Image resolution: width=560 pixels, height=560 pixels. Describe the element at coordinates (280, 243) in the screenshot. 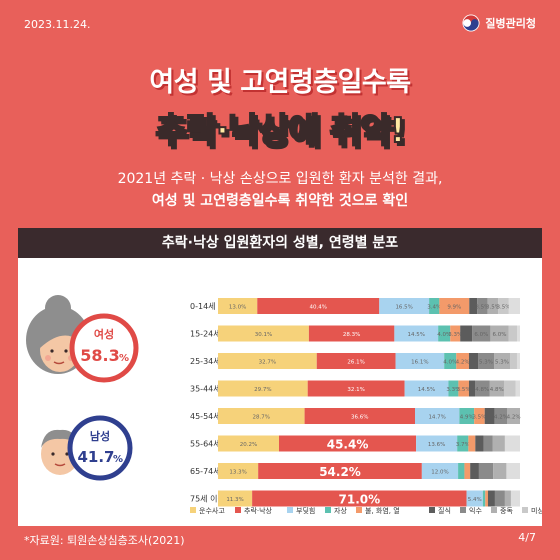

I see `chart-title: 추락·낙상 입원환자의 성별, 연령별 분포` at that location.